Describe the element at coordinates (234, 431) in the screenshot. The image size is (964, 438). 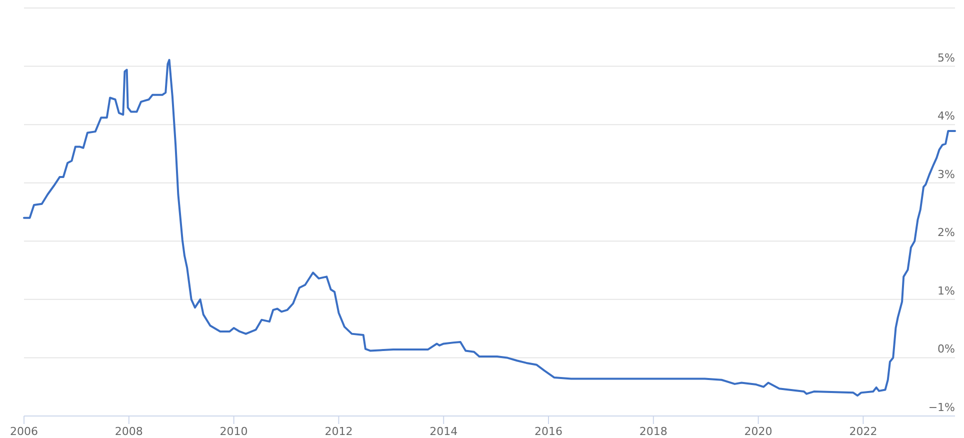
I see `x-tick-label: 2010` at that location.